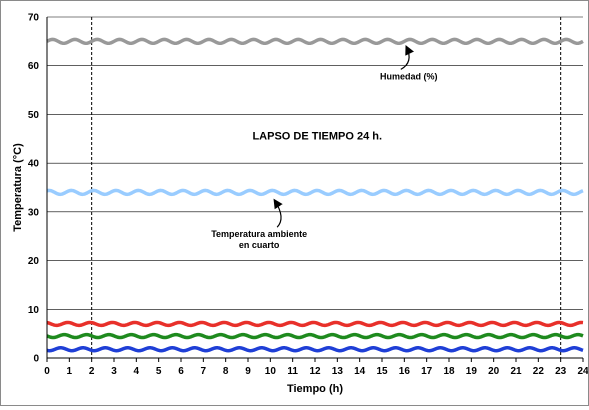  Describe the element at coordinates (18, 187) in the screenshot. I see `y-axis-title: Temperatura (°C)` at that location.